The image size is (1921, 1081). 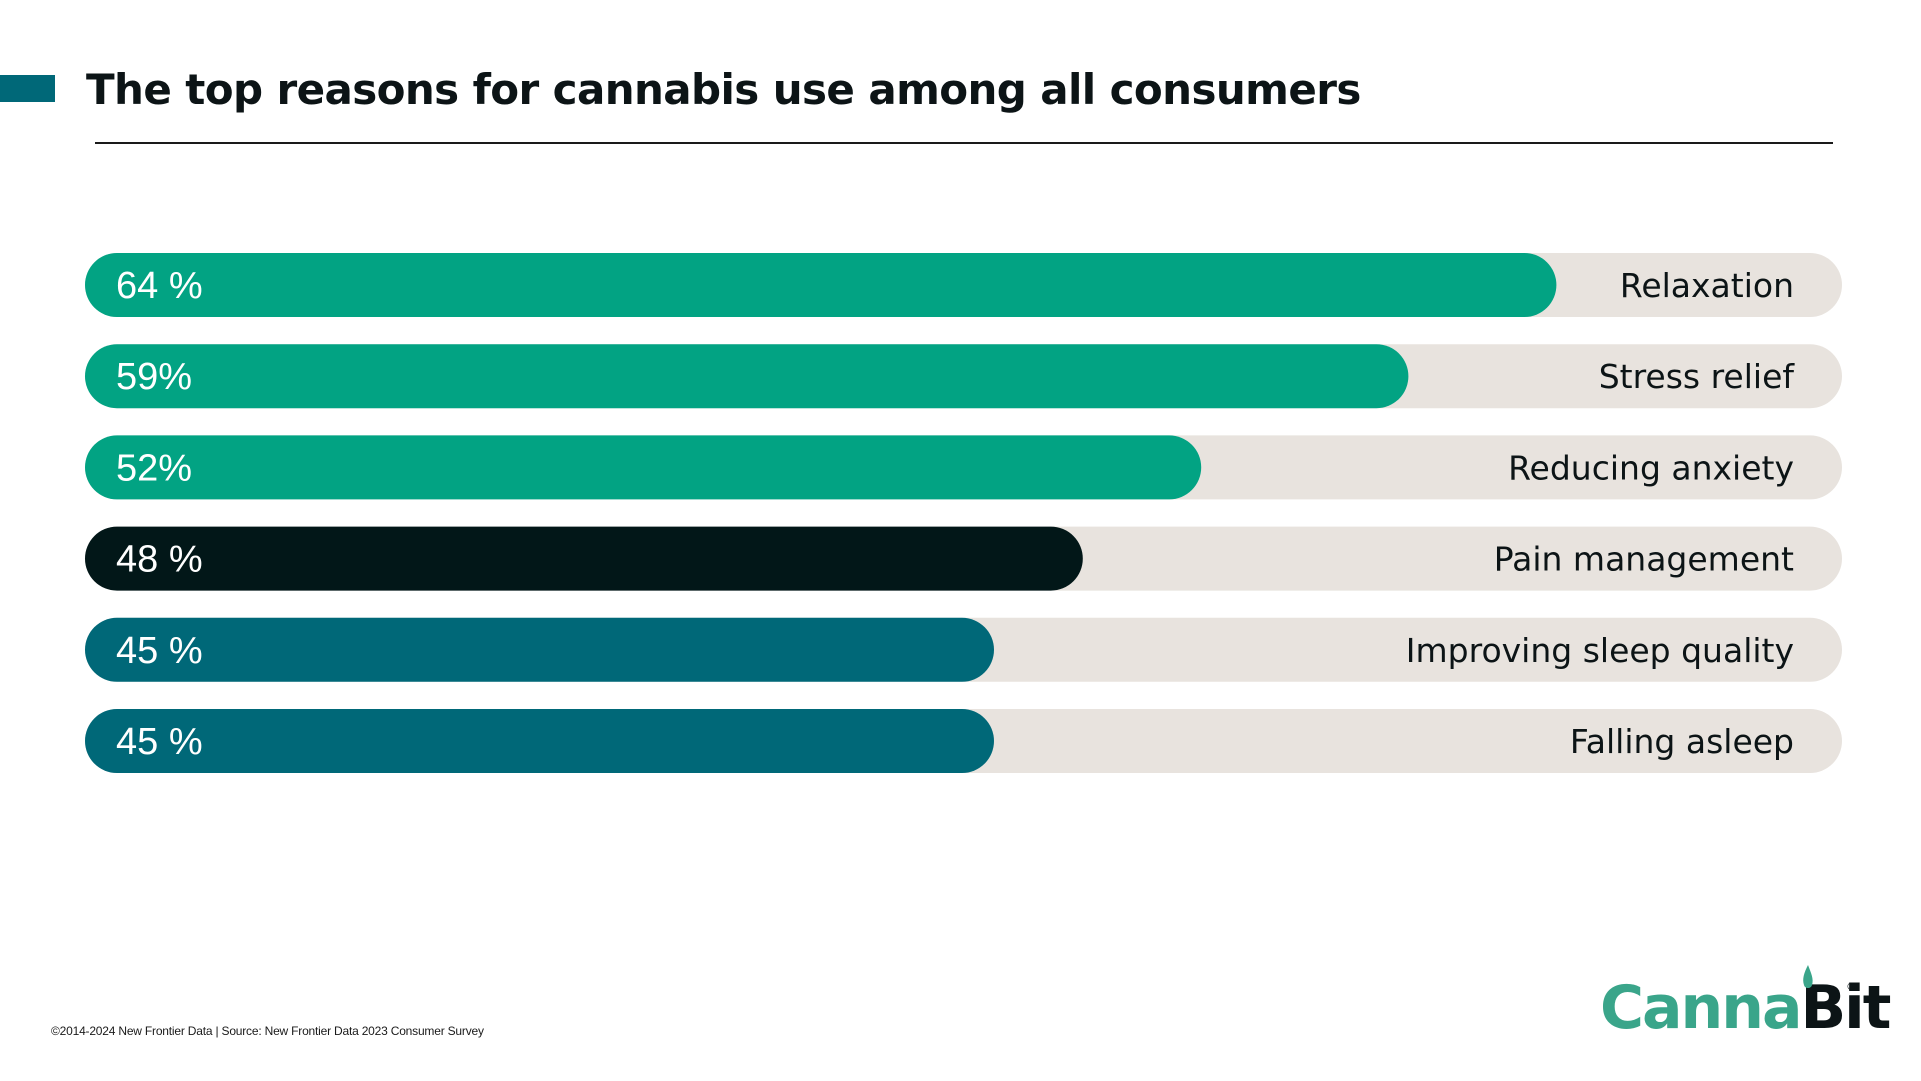 What do you see at coordinates (154, 468) in the screenshot?
I see `bar-value-label: 52%` at bounding box center [154, 468].